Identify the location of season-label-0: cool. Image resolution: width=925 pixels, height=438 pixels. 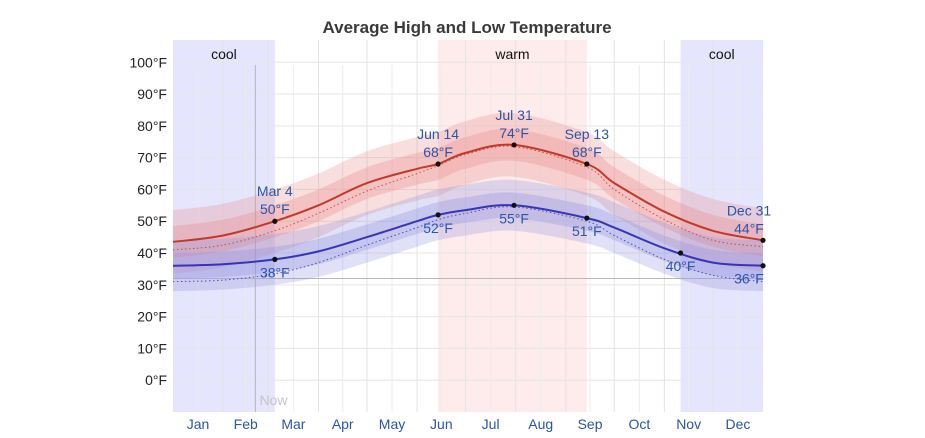
(224, 54).